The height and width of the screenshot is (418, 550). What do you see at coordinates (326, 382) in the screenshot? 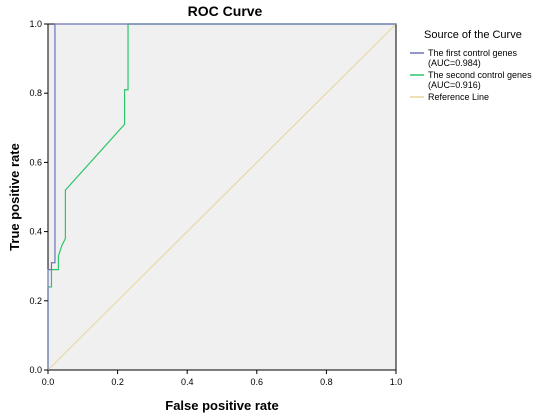
I see `x-tick-label: 0.8` at bounding box center [326, 382].